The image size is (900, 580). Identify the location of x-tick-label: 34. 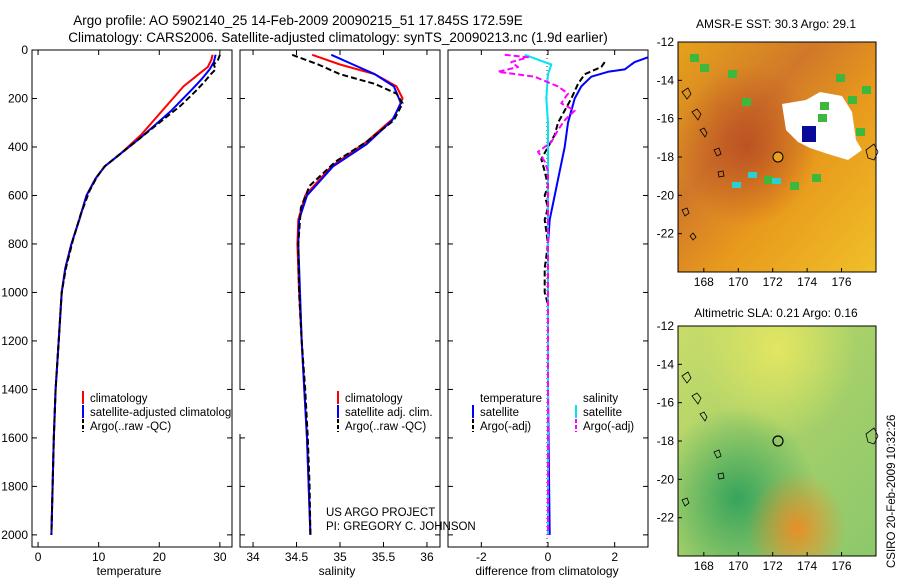
(253, 557).